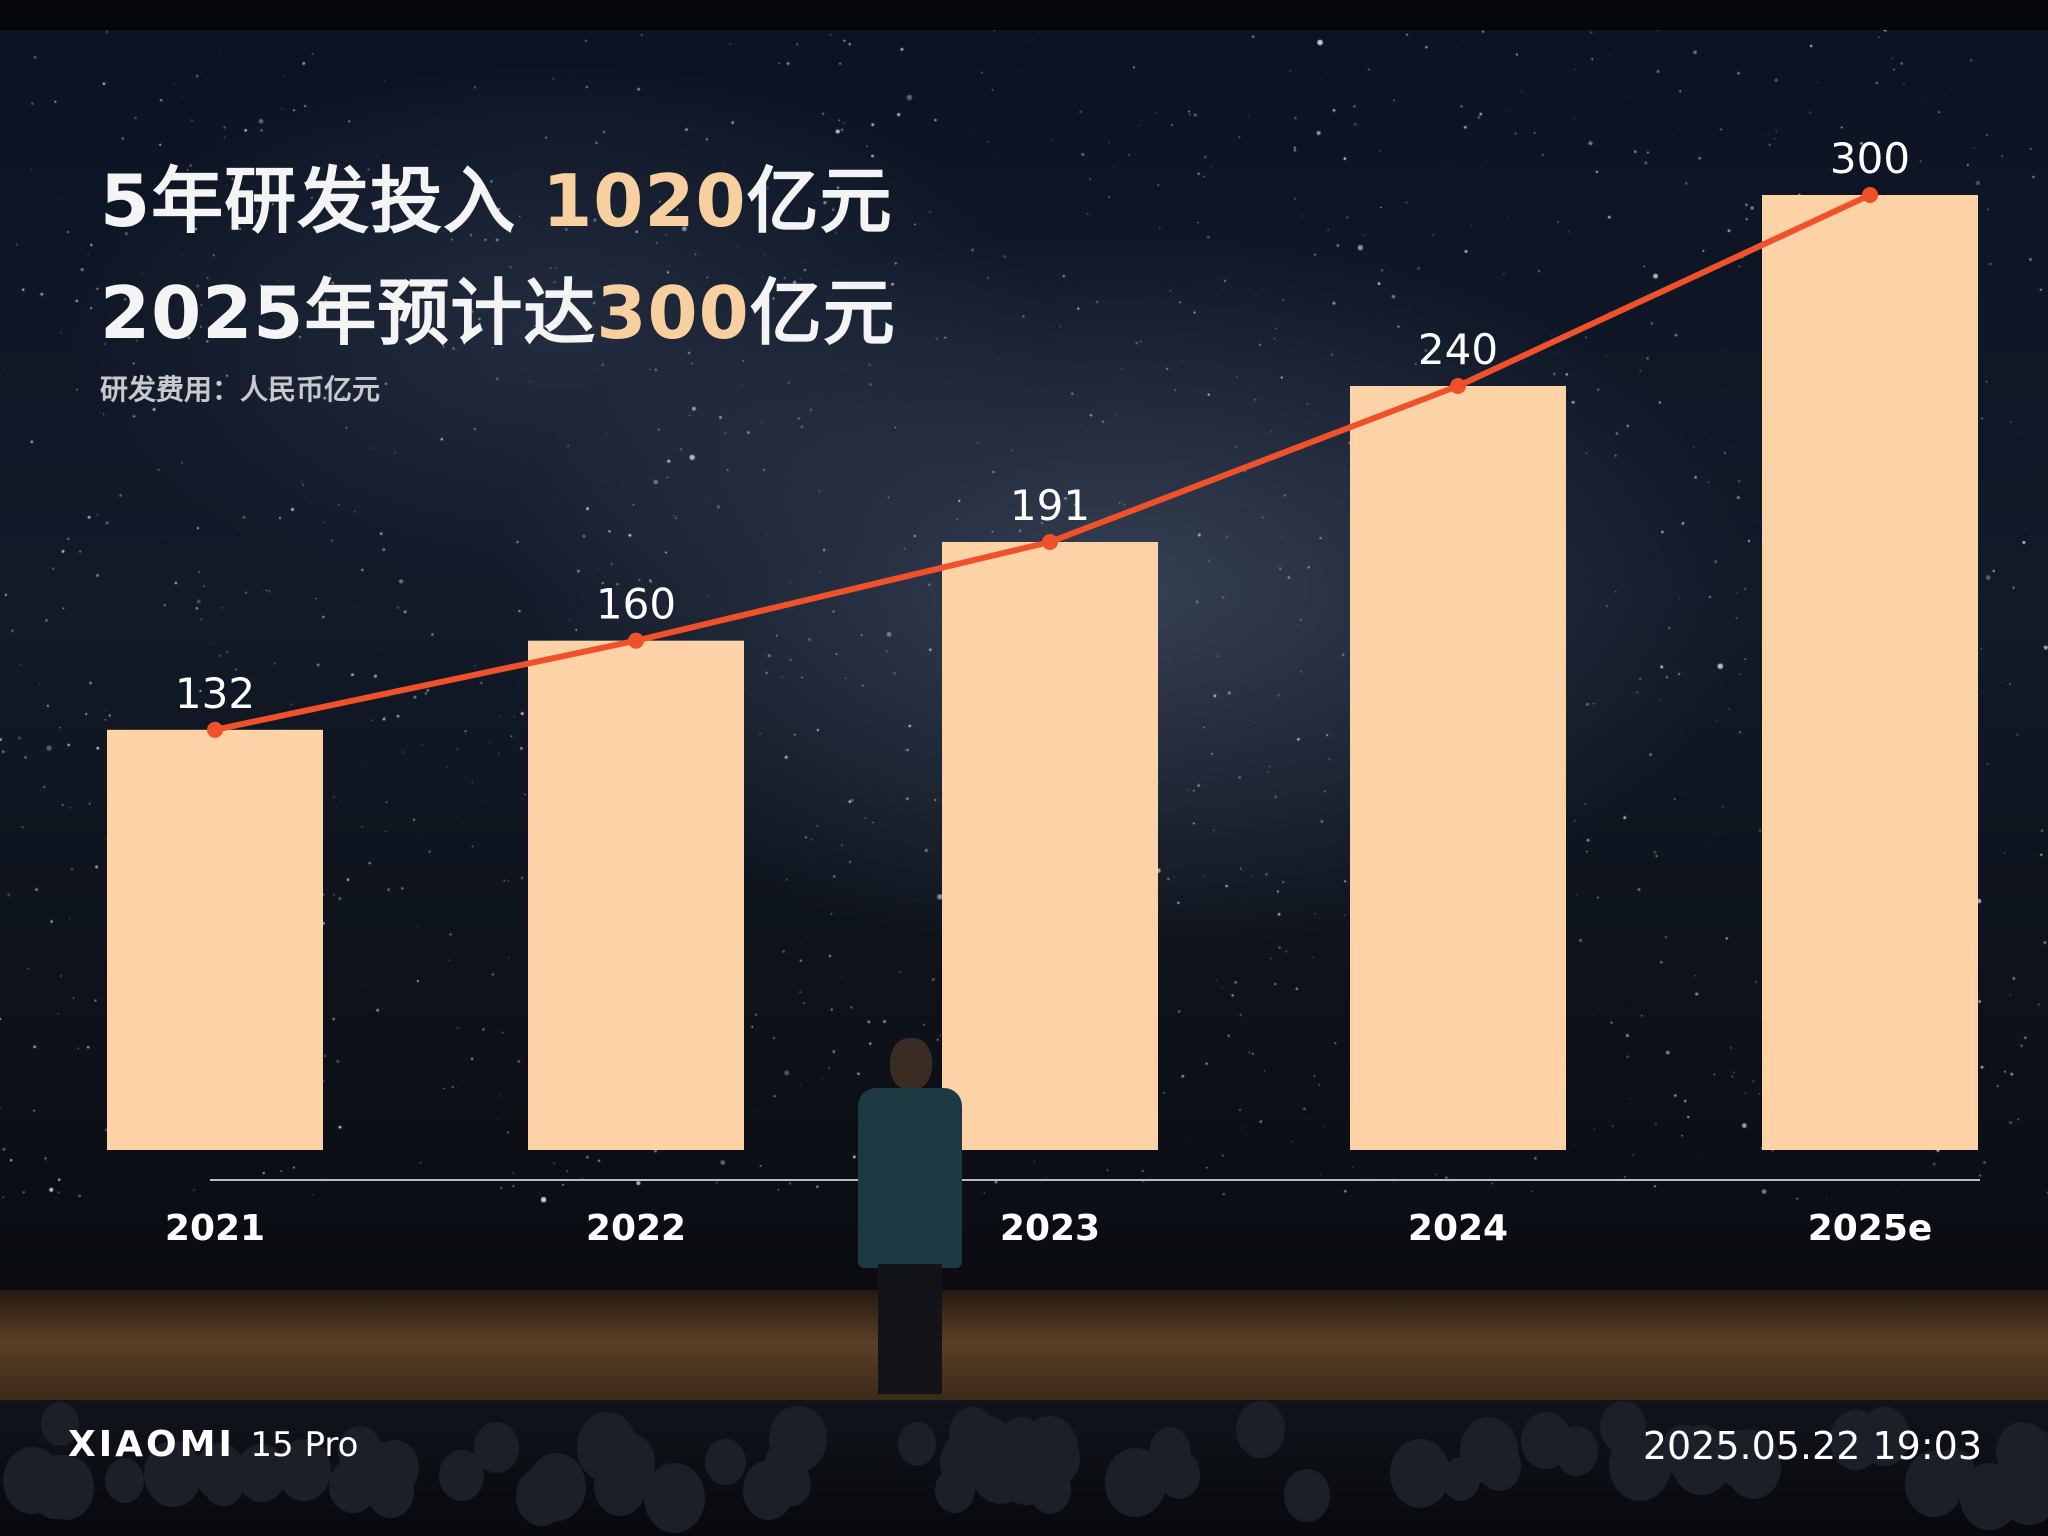  What do you see at coordinates (215, 939) in the screenshot?
I see `bar-2021` at bounding box center [215, 939].